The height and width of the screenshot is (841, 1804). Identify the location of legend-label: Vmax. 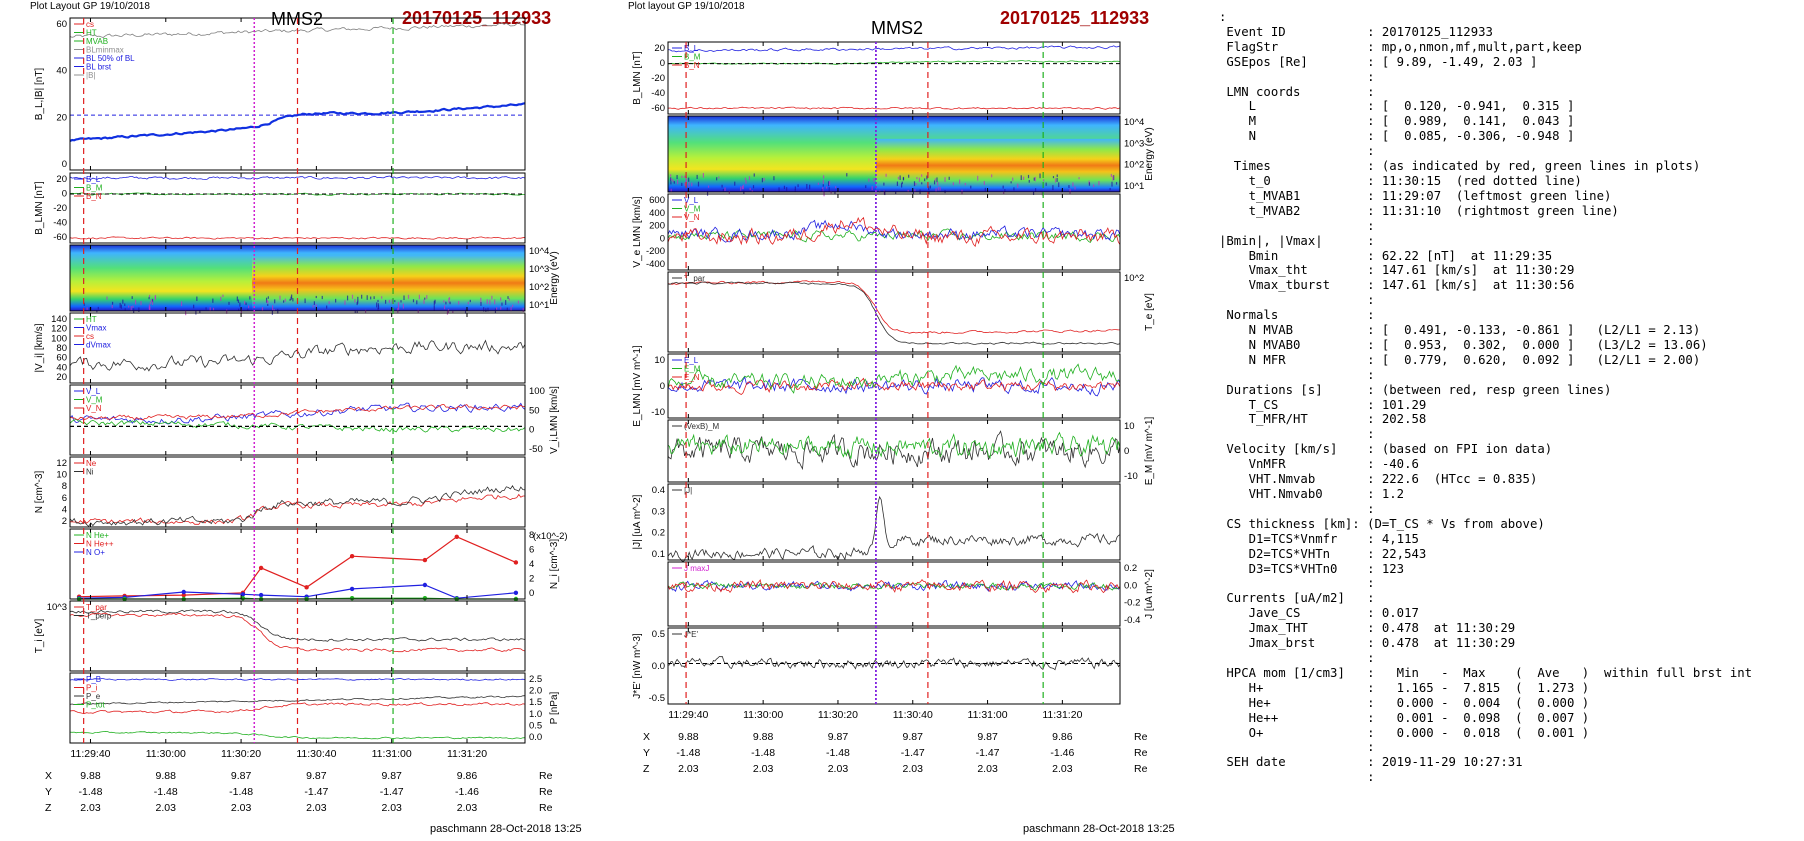
(96, 328).